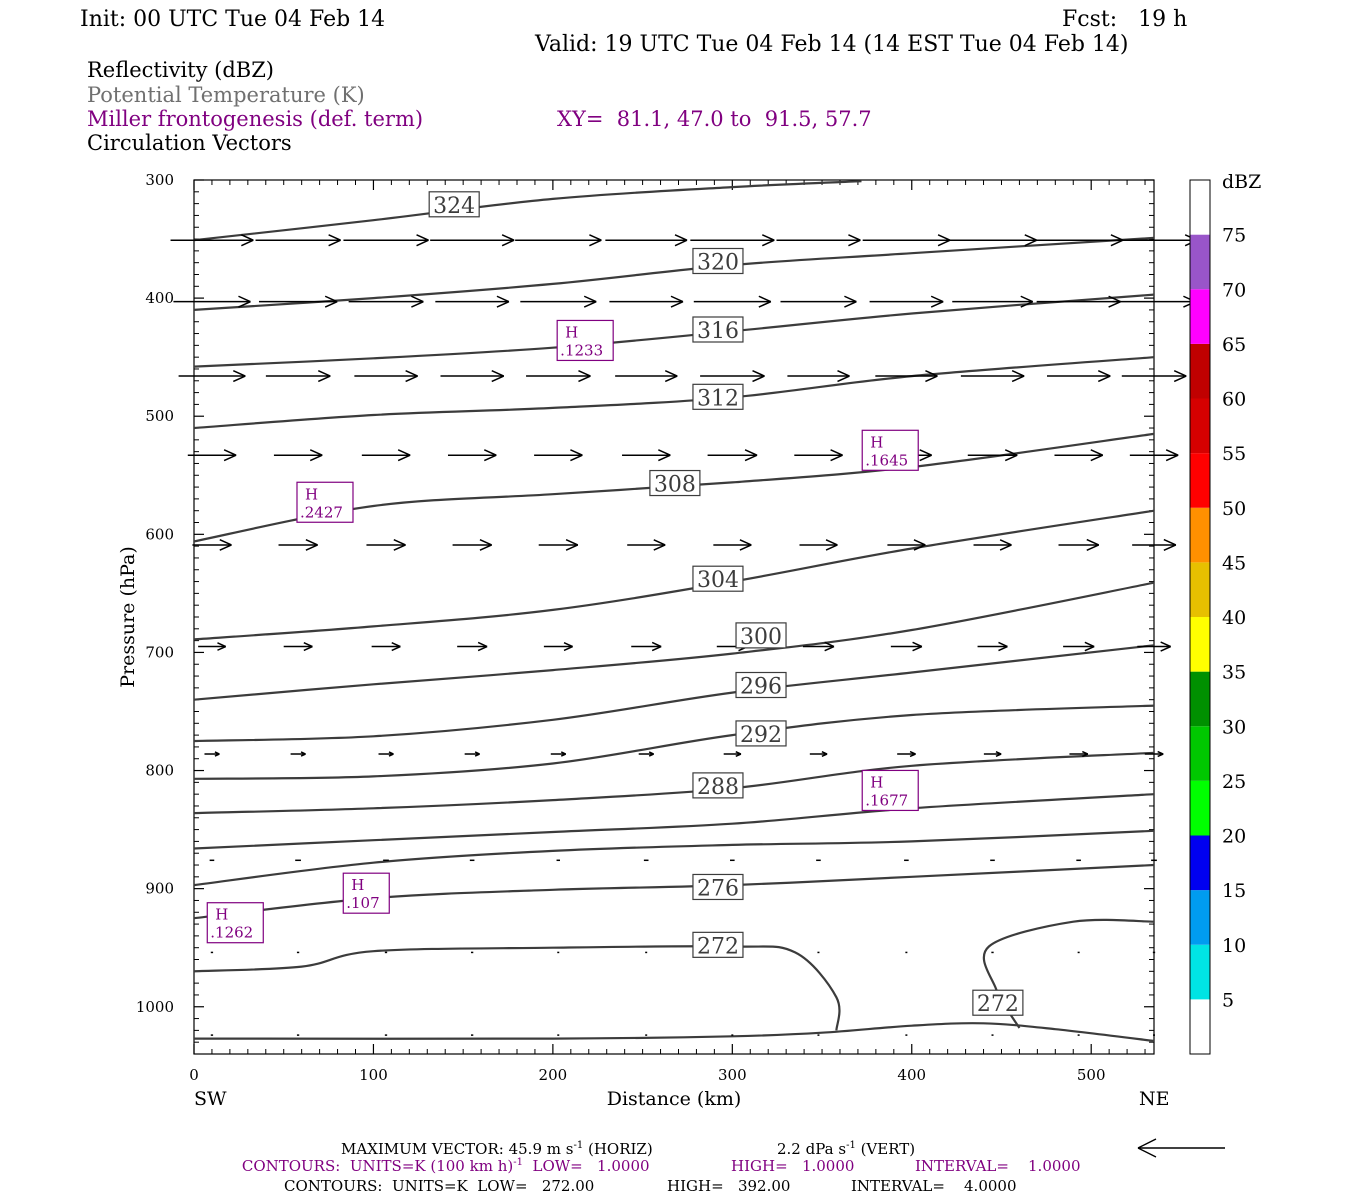 The image size is (1350, 1204). Describe the element at coordinates (373, 1075) in the screenshot. I see `x-tick-label: 100` at that location.